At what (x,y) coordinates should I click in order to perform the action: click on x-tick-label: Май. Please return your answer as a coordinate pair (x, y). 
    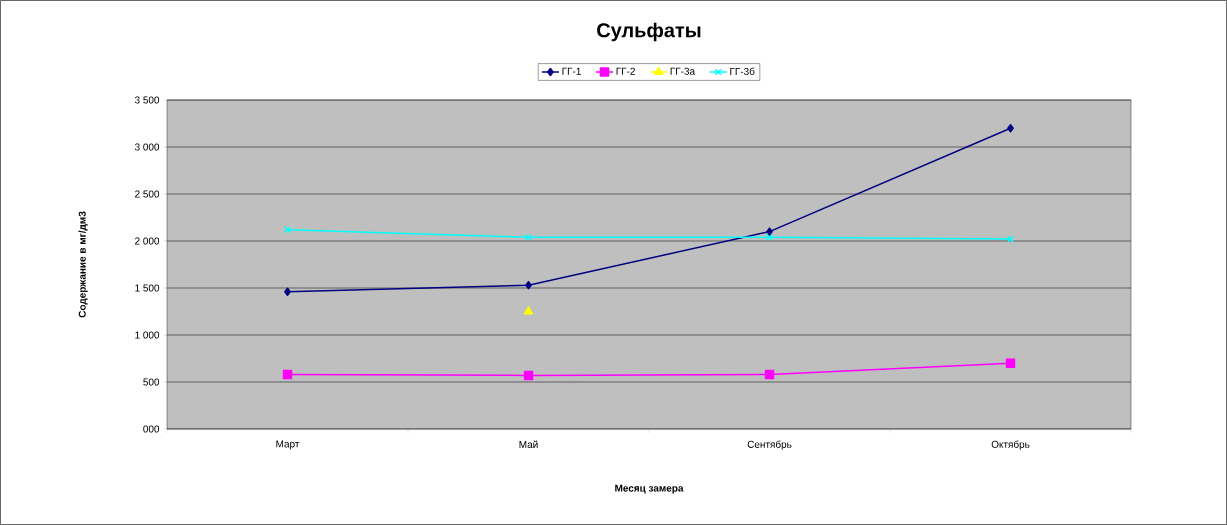
    Looking at the image, I should click on (528, 444).